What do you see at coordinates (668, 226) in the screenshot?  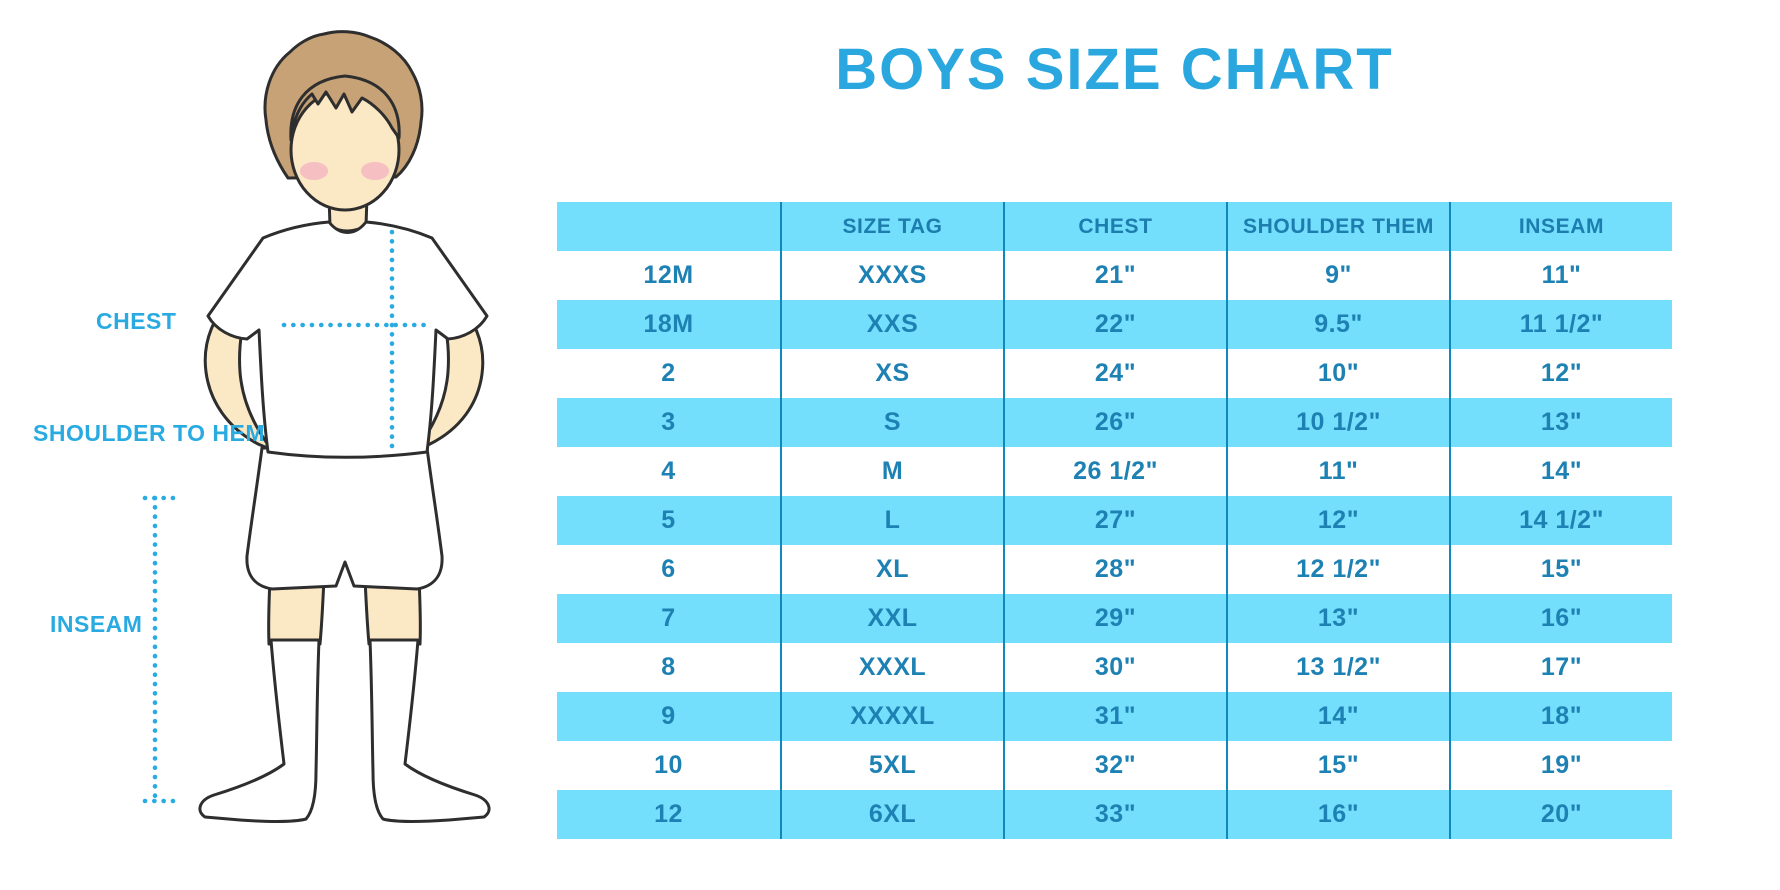 I see `column-header` at bounding box center [668, 226].